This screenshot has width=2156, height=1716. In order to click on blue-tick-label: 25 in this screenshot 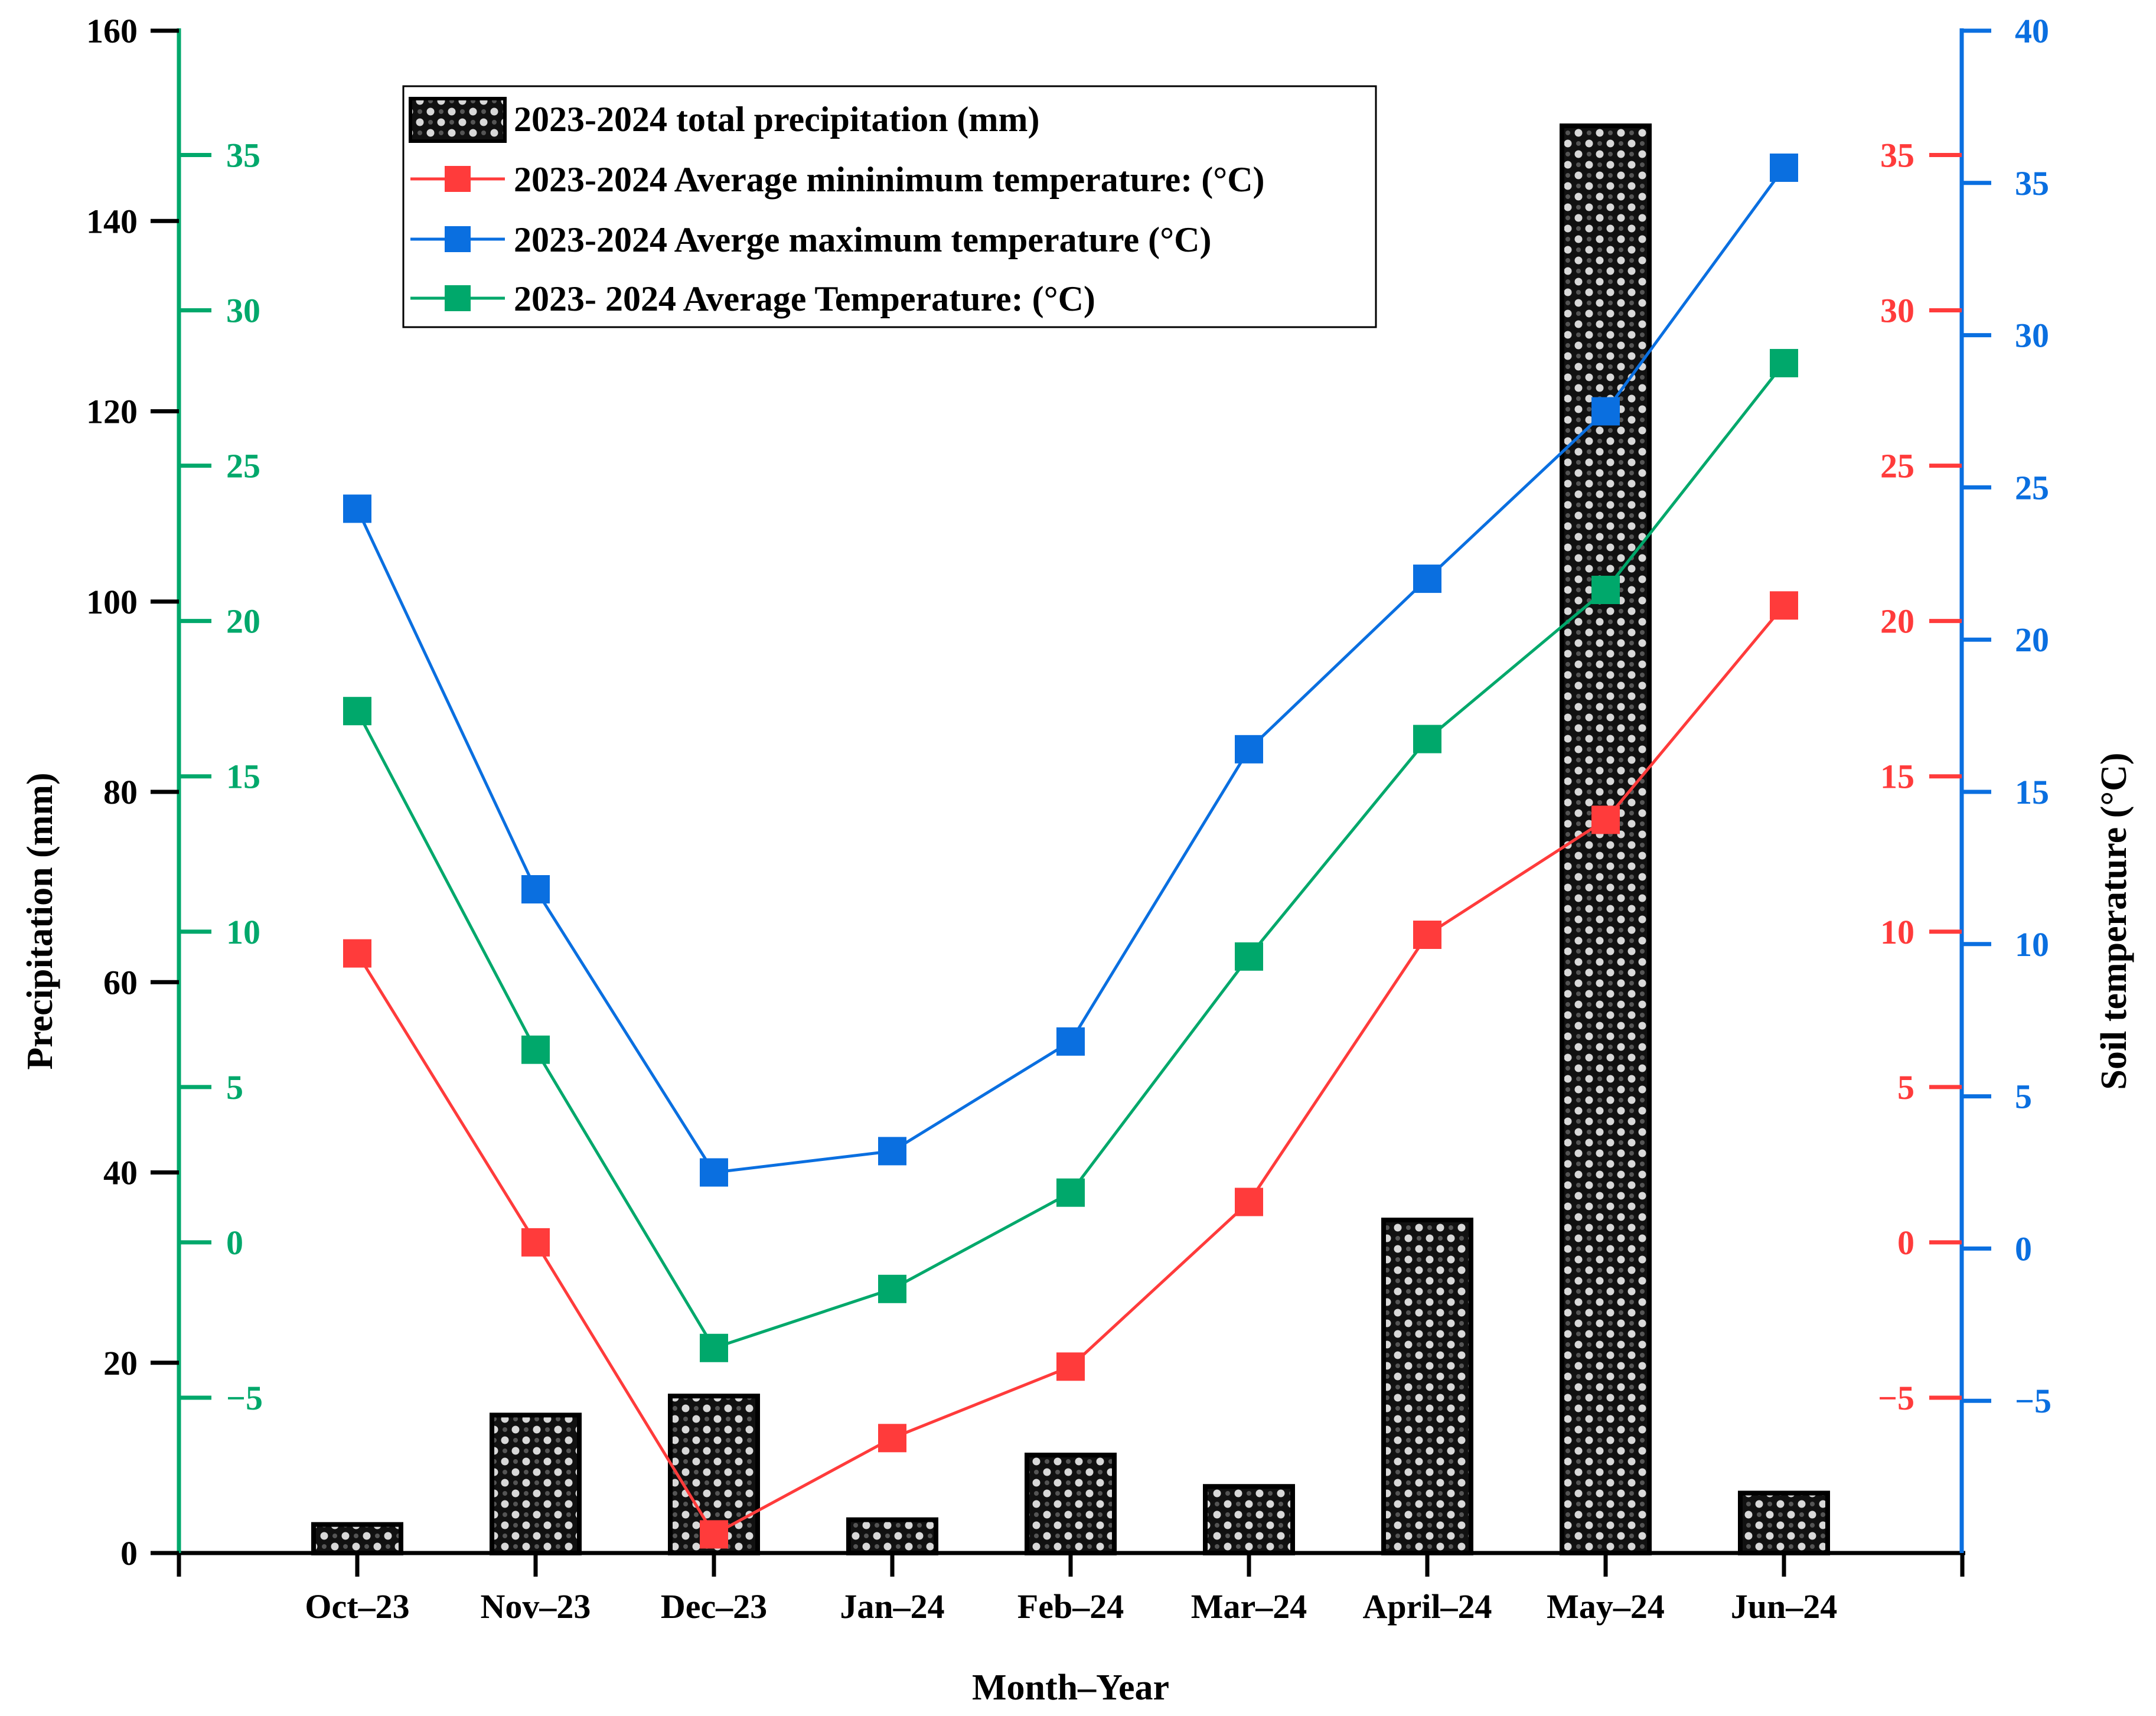, I will do `click(2032, 487)`.